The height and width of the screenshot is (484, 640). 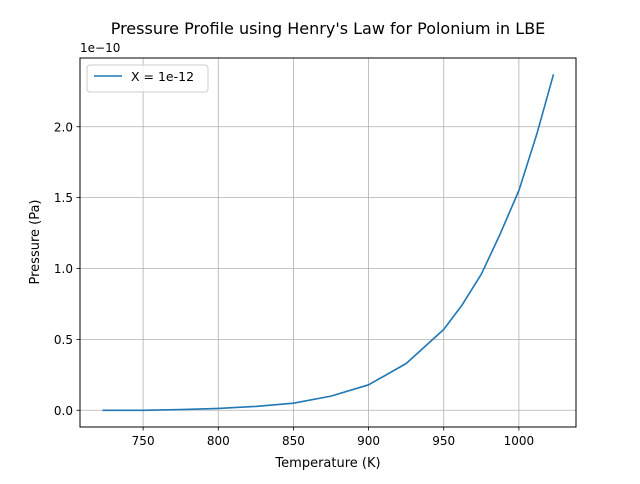 I want to click on legend-label: X = 1e-12, so click(x=162, y=76).